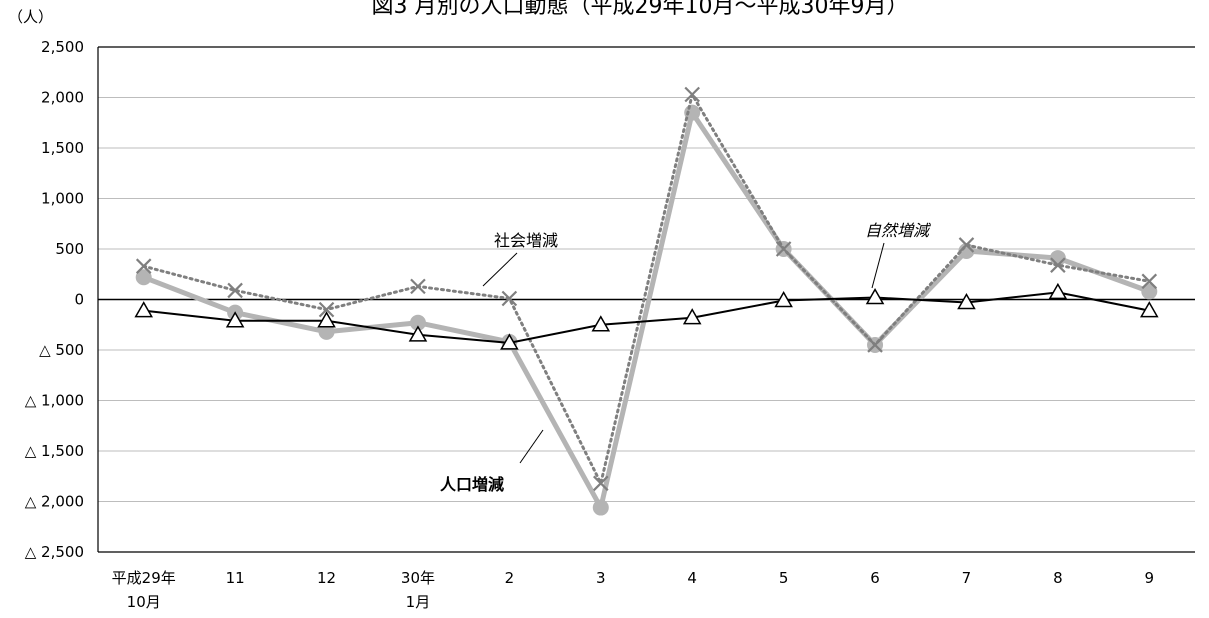  I want to click on x-tick-label: 3, so click(601, 578).